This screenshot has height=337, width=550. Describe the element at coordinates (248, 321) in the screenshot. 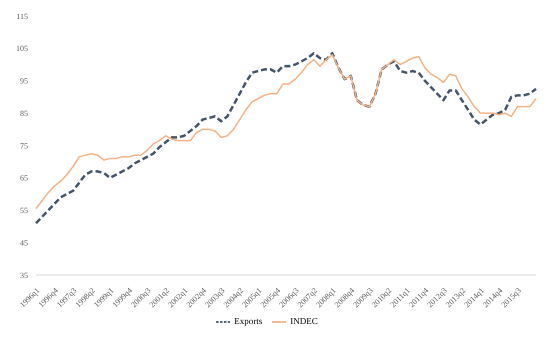

I see `legend-label: Exports` at that location.